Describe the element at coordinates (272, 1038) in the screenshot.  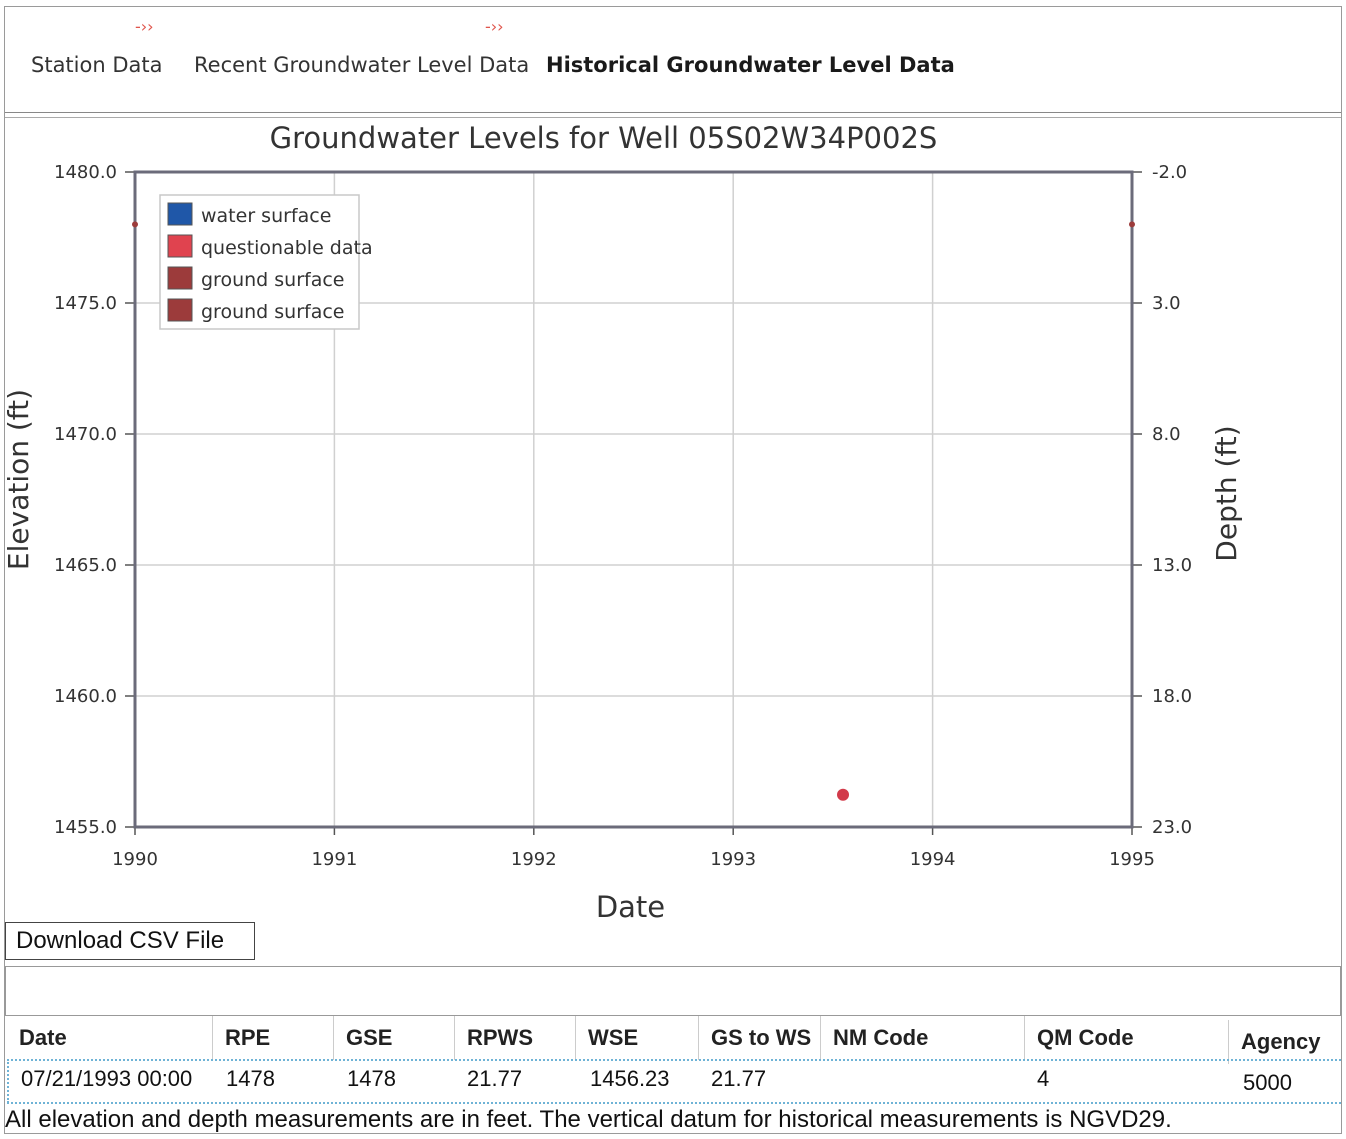
I see `header-rpe: RPE` at that location.